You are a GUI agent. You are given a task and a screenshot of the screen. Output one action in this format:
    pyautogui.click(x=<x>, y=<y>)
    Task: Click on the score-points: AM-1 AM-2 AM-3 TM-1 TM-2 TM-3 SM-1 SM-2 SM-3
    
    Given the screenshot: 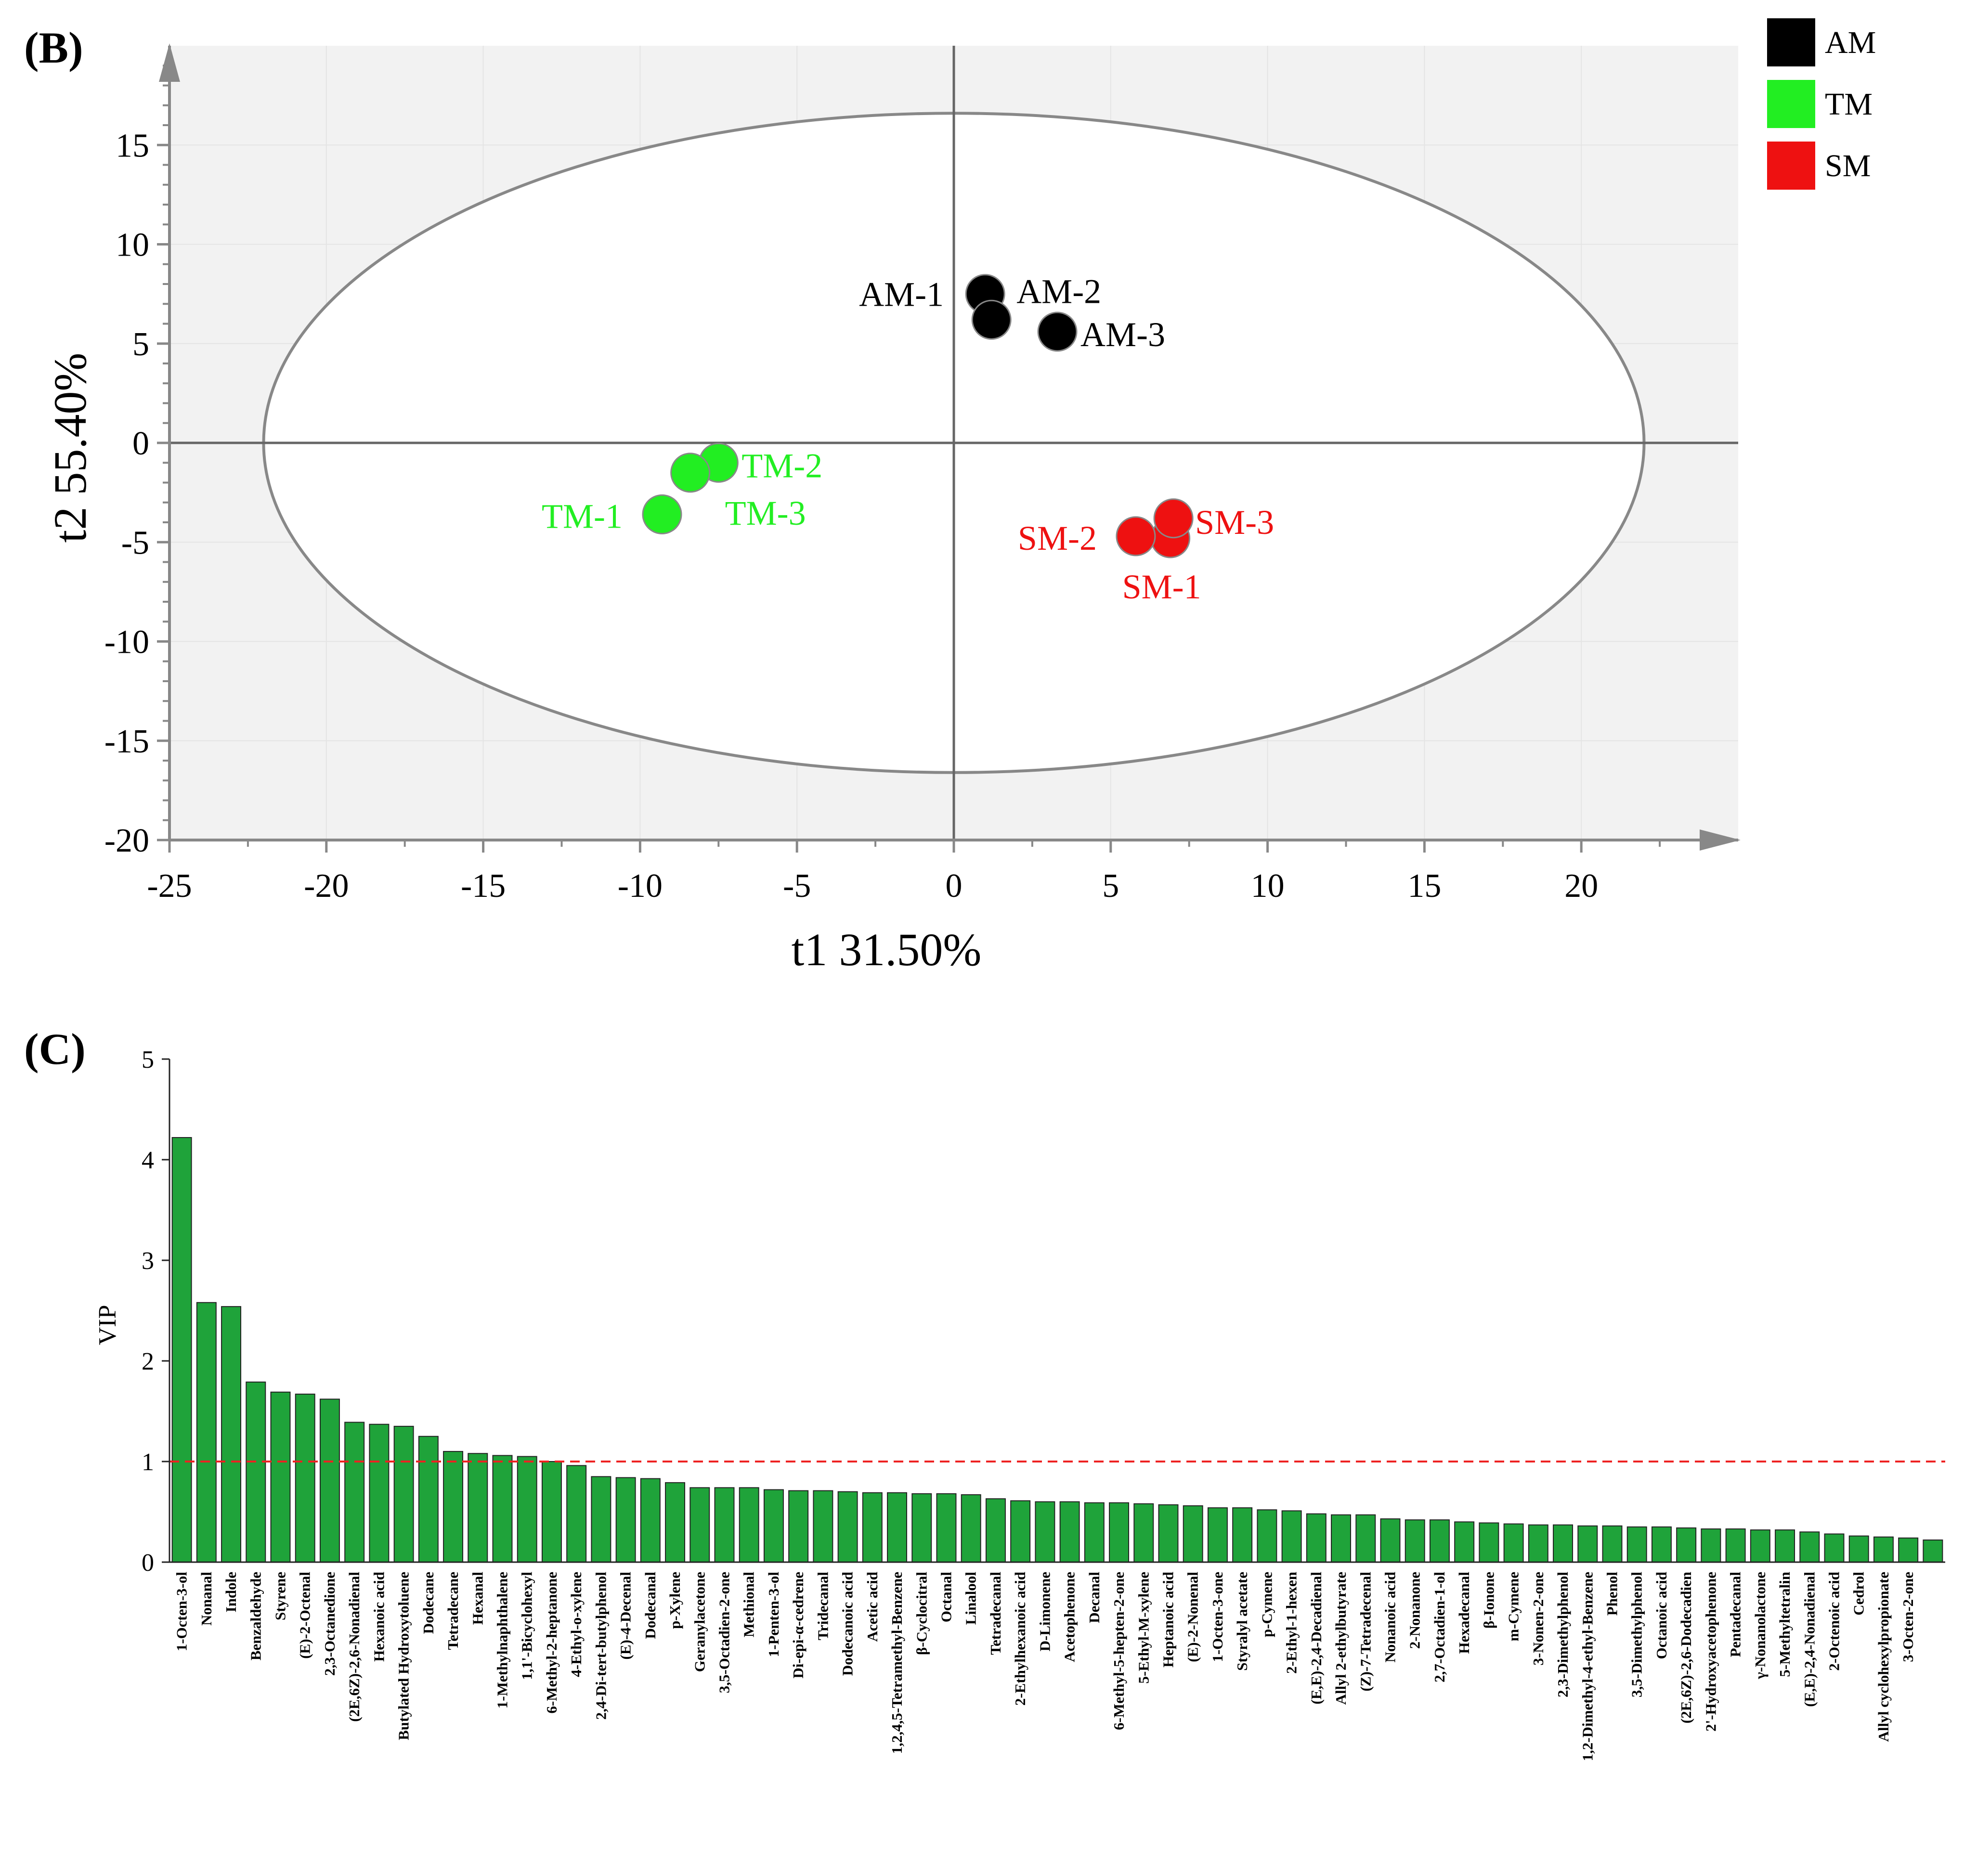 What is the action you would take?
    pyautogui.click(x=908, y=439)
    